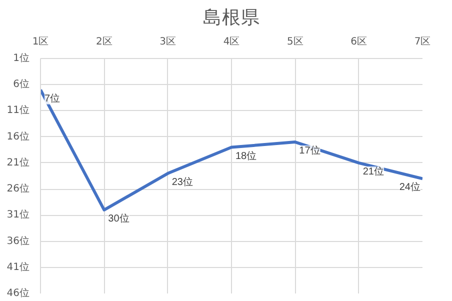 The image size is (452, 301). Describe the element at coordinates (409, 187) in the screenshot. I see `data-label: 24位` at that location.